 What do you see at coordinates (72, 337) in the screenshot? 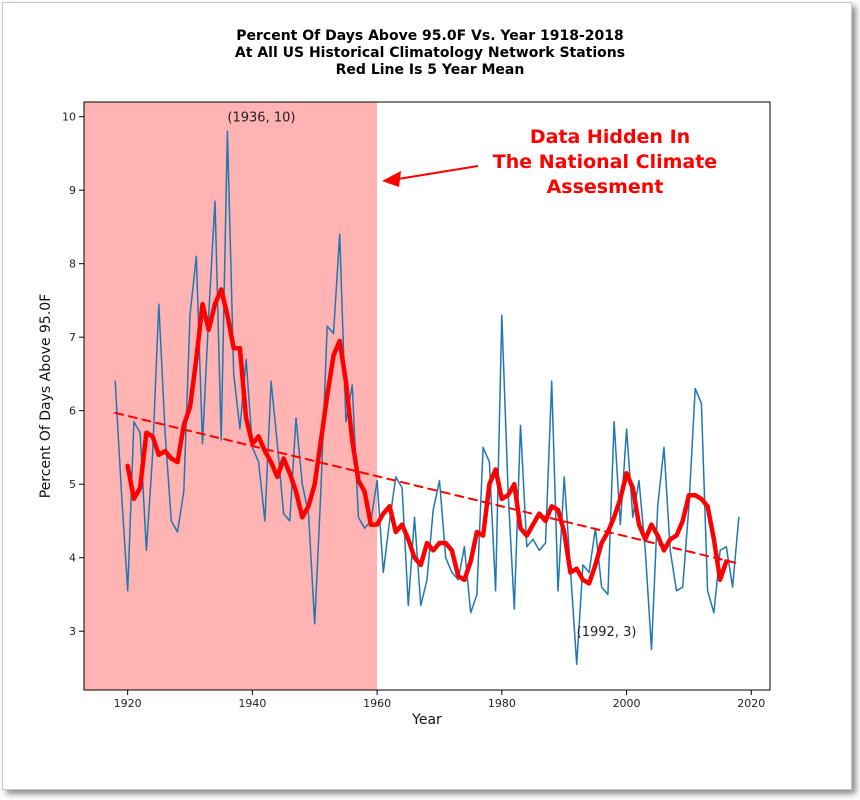
I see `y-tick-label: 7` at bounding box center [72, 337].